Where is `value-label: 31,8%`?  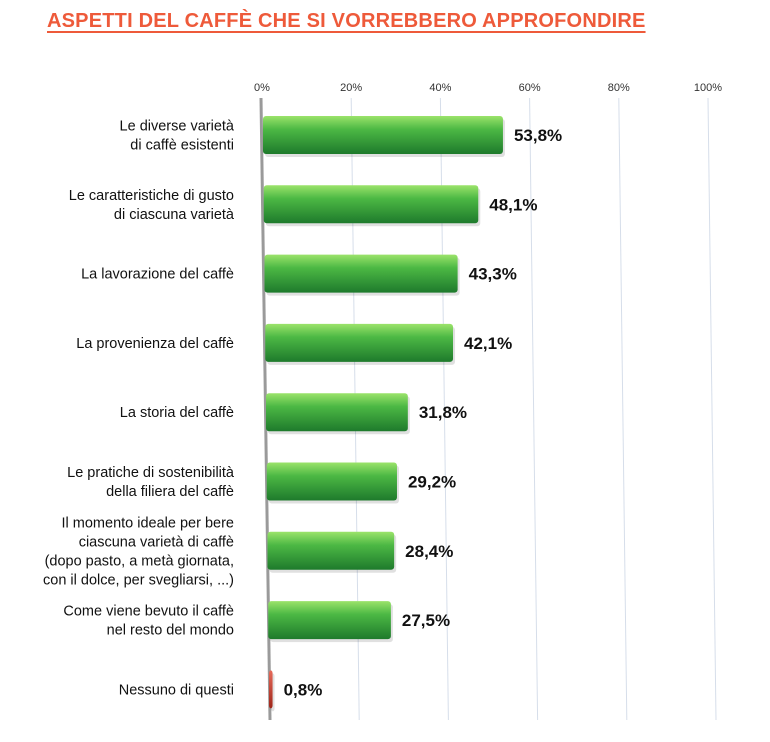 value-label: 31,8% is located at coordinates (443, 412).